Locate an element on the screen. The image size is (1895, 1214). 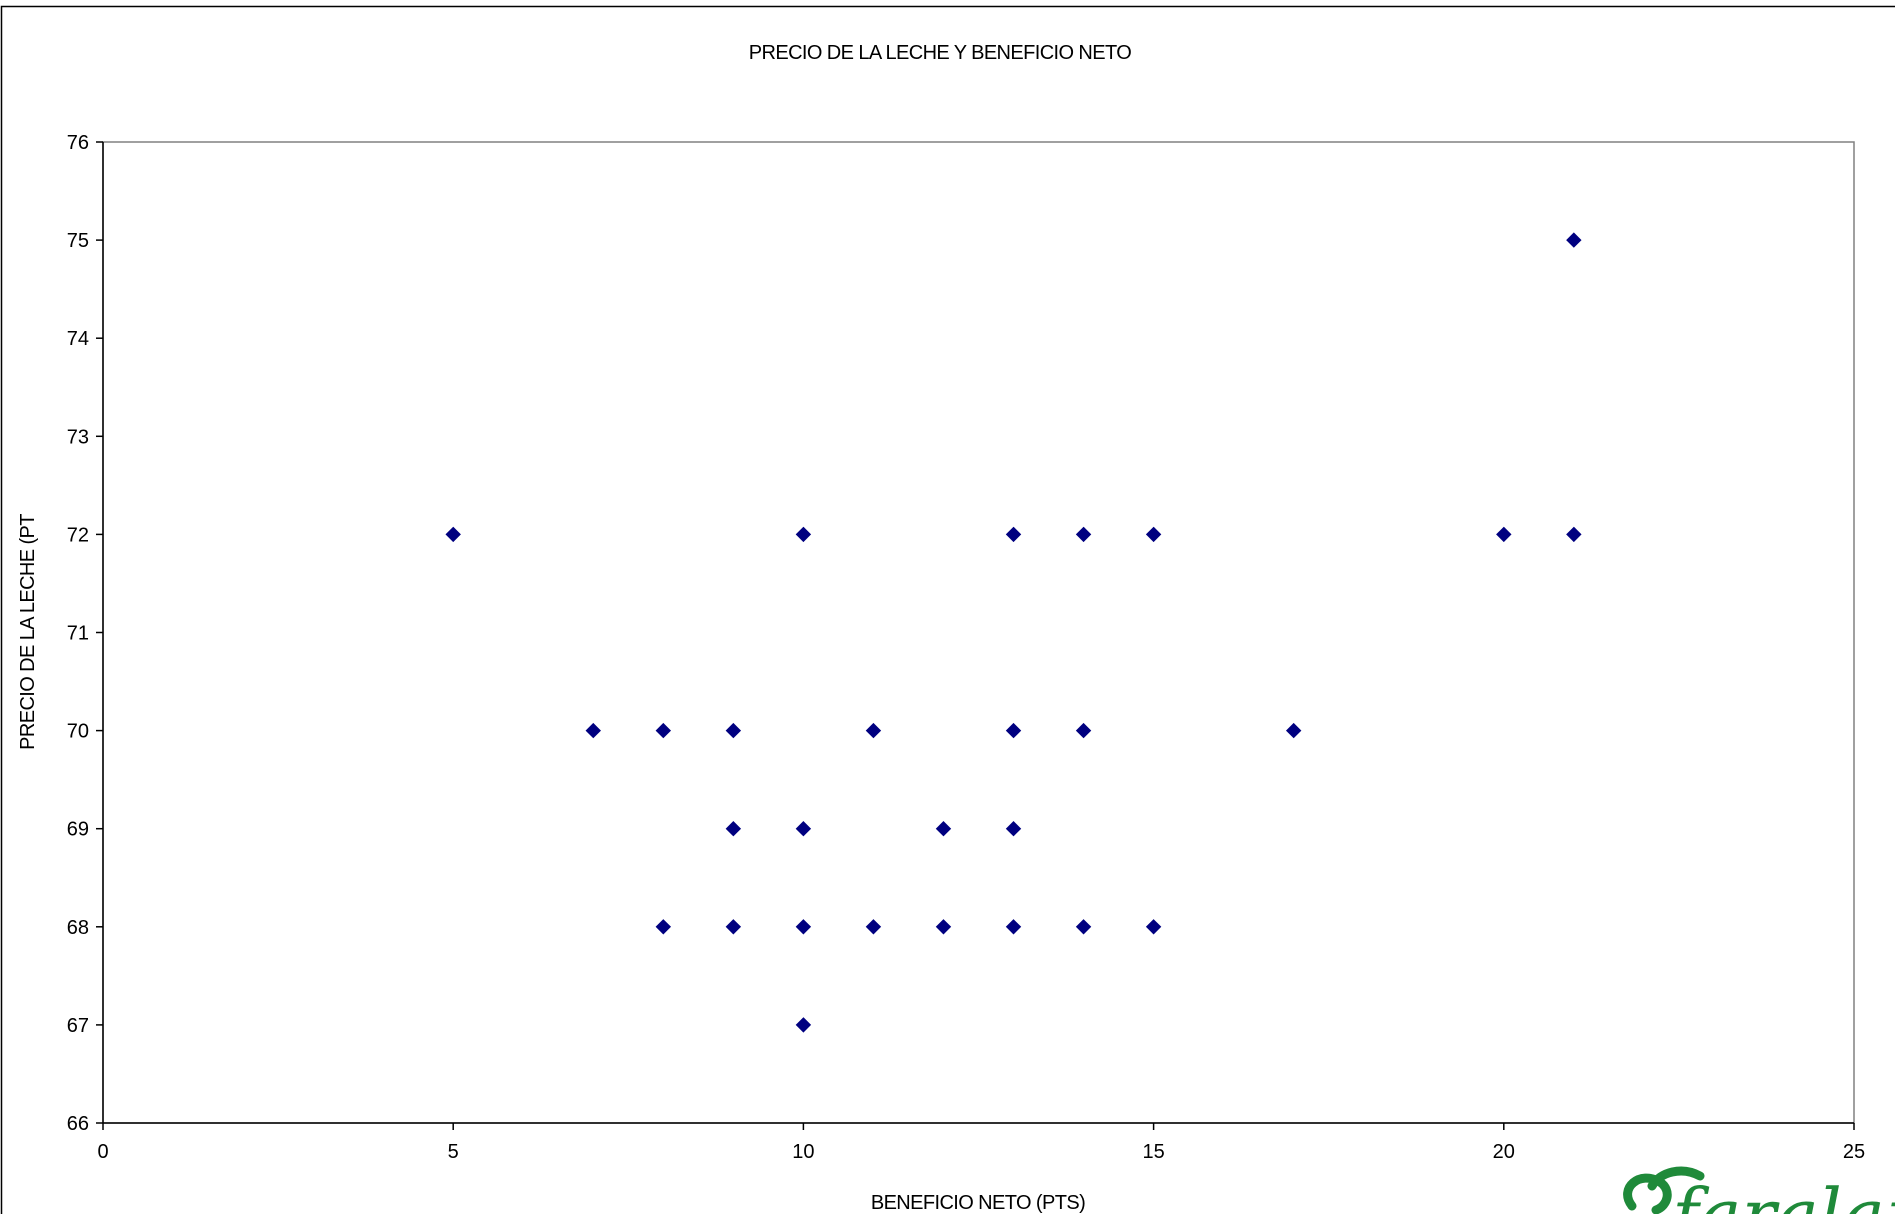
faralapa-logo: faralapa is located at coordinates (1759, 1190).